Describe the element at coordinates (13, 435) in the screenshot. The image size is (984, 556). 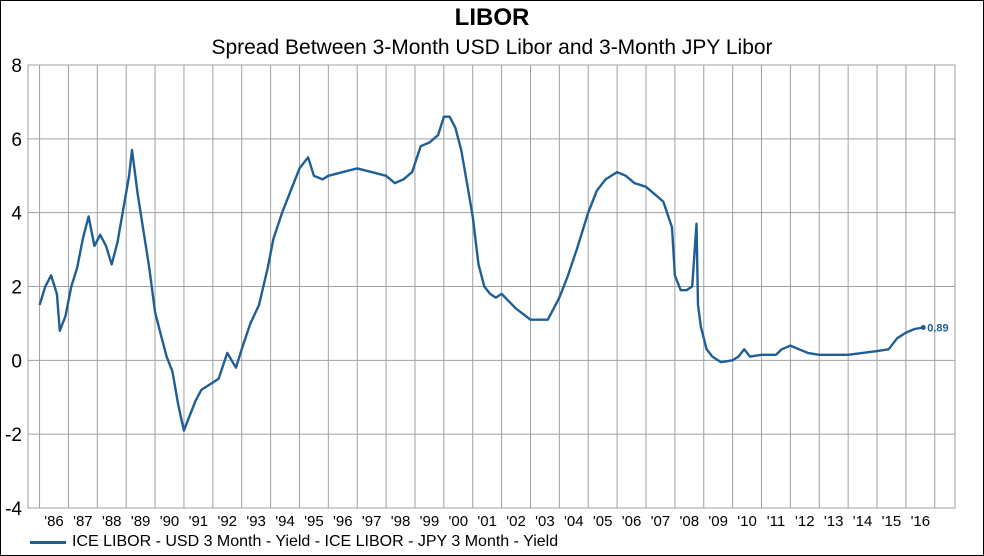
I see `y-tick-label: -2` at that location.